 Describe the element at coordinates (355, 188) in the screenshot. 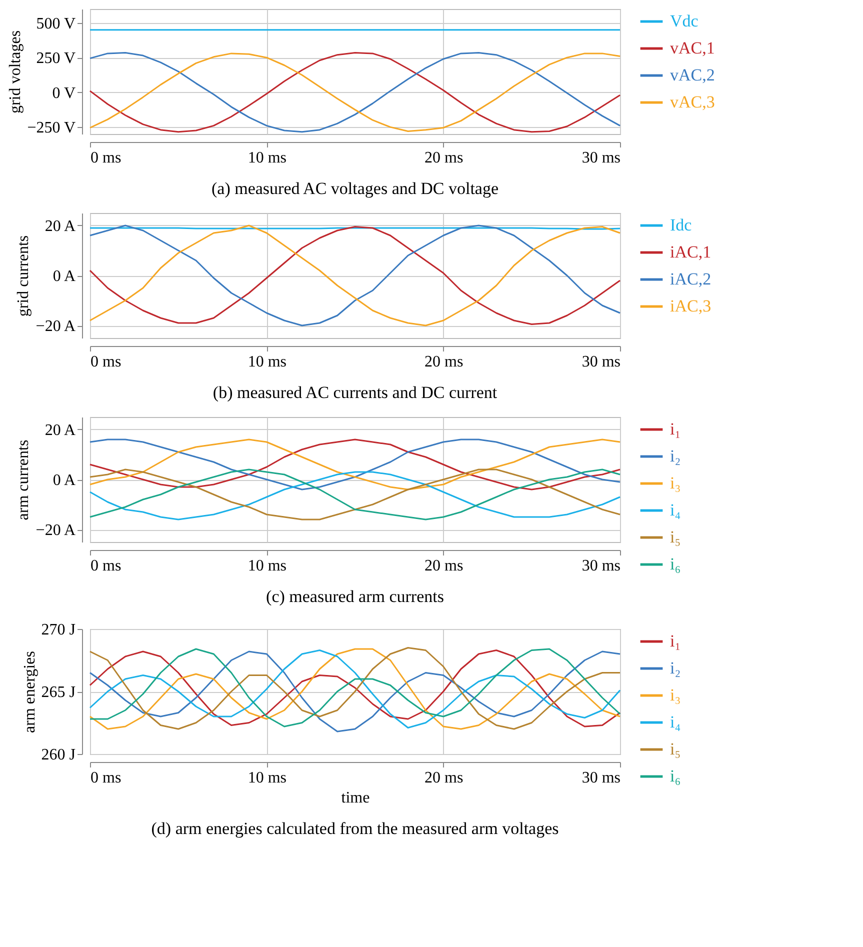

I see `text: (a) measured AC voltages and DC voltage` at that location.